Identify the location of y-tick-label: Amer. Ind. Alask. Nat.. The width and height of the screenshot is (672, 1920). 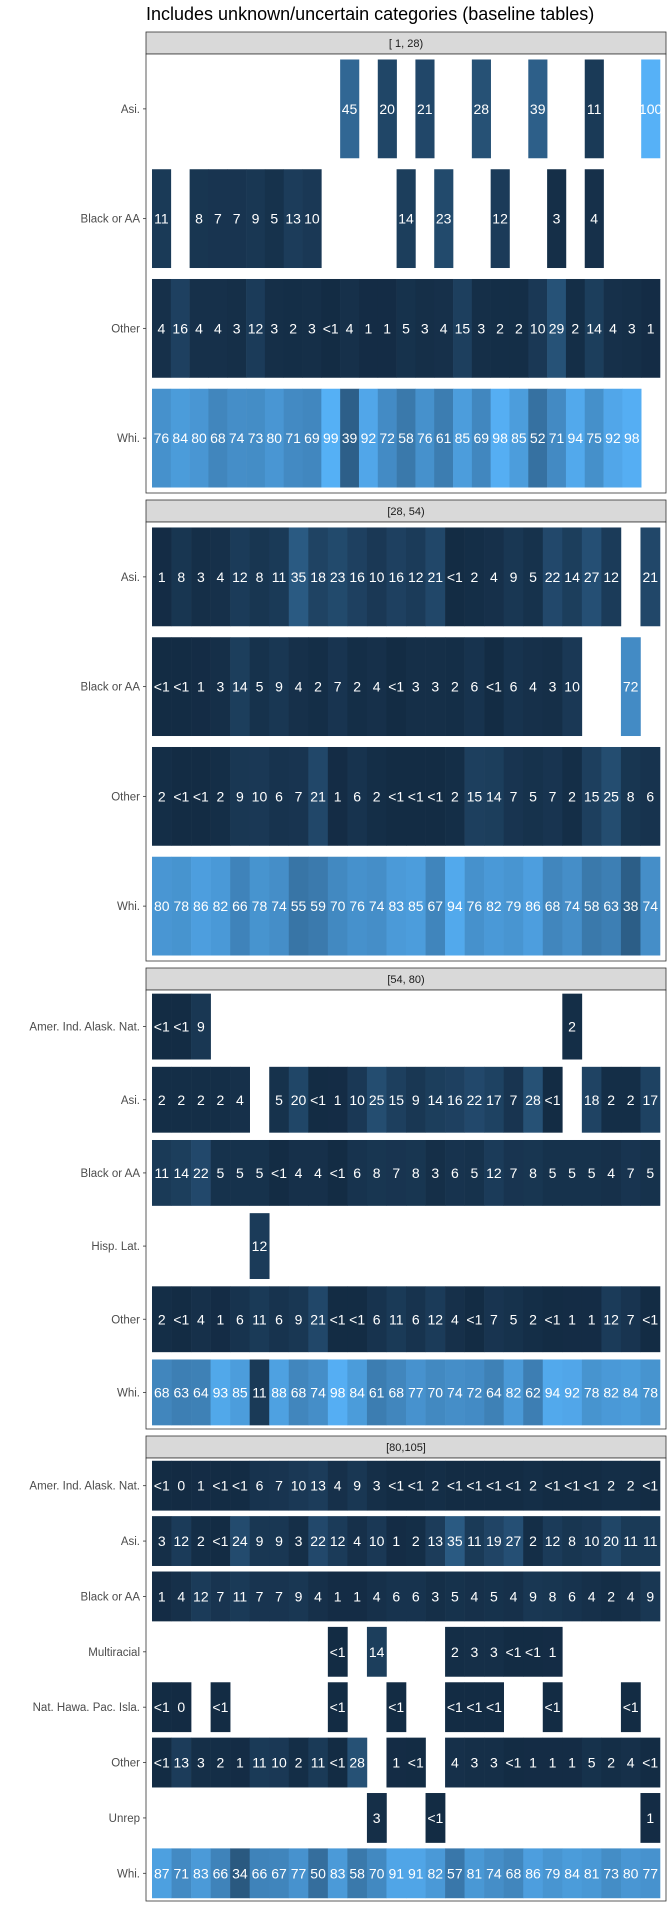
(84, 1487).